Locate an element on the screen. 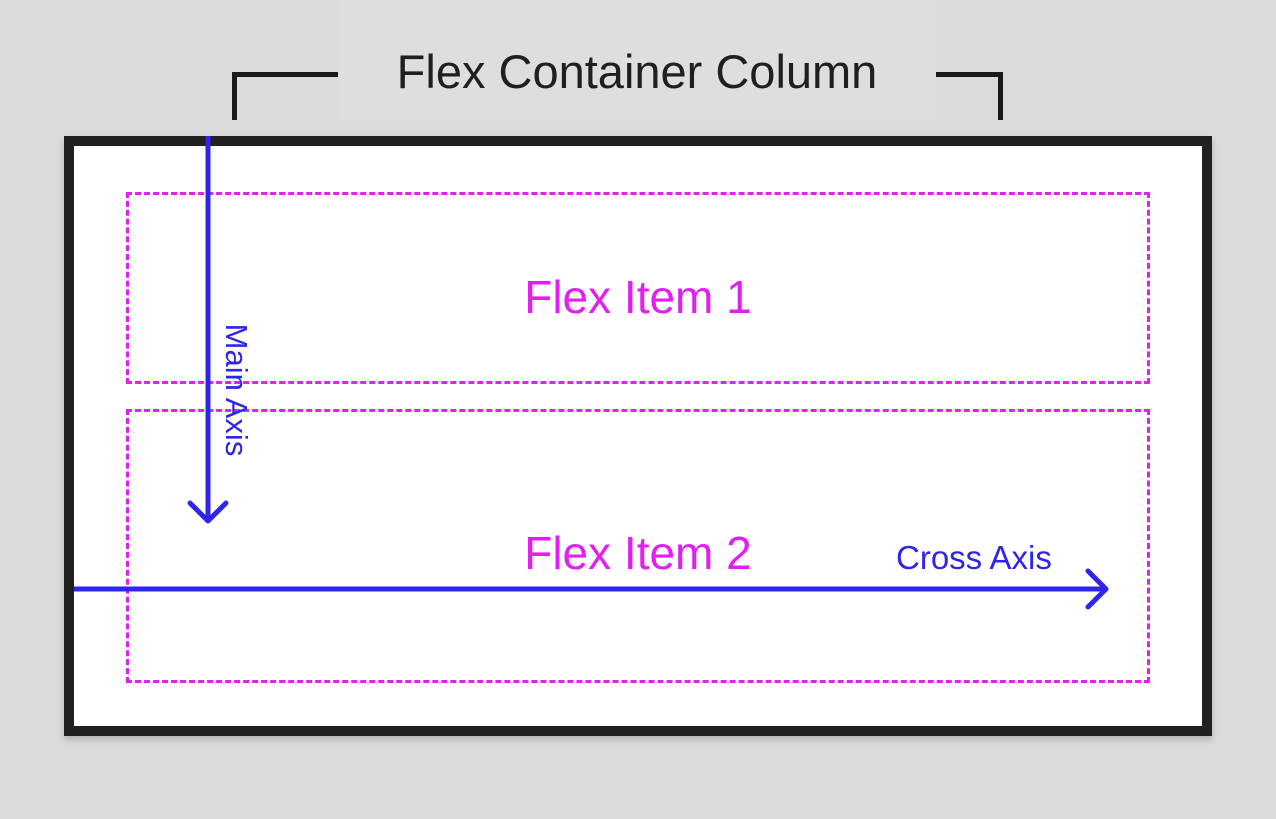  title-panel is located at coordinates (637, 60).